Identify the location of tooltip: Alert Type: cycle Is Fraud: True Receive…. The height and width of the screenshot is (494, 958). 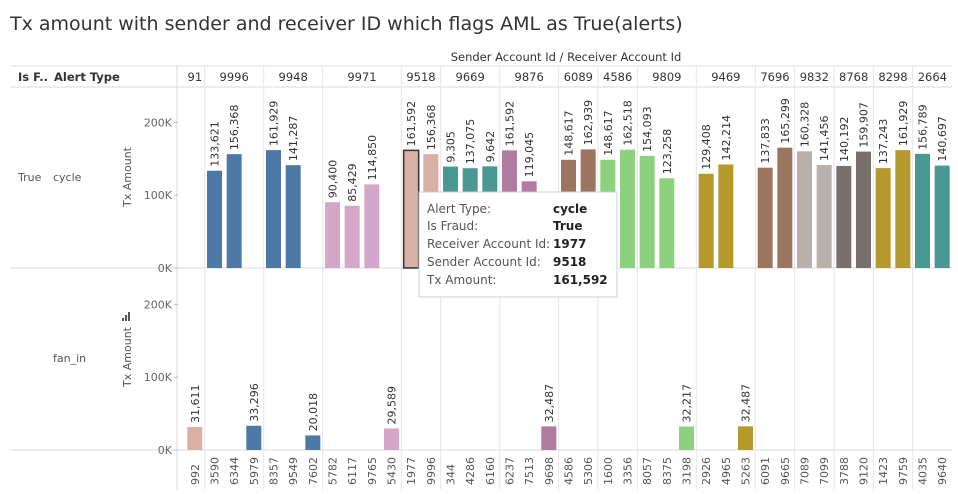
(518, 244).